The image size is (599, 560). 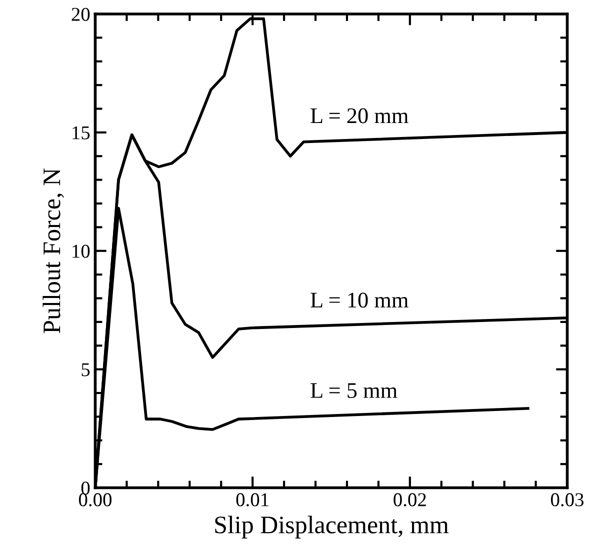 What do you see at coordinates (81, 14) in the screenshot?
I see `y-tick-label: 20` at bounding box center [81, 14].